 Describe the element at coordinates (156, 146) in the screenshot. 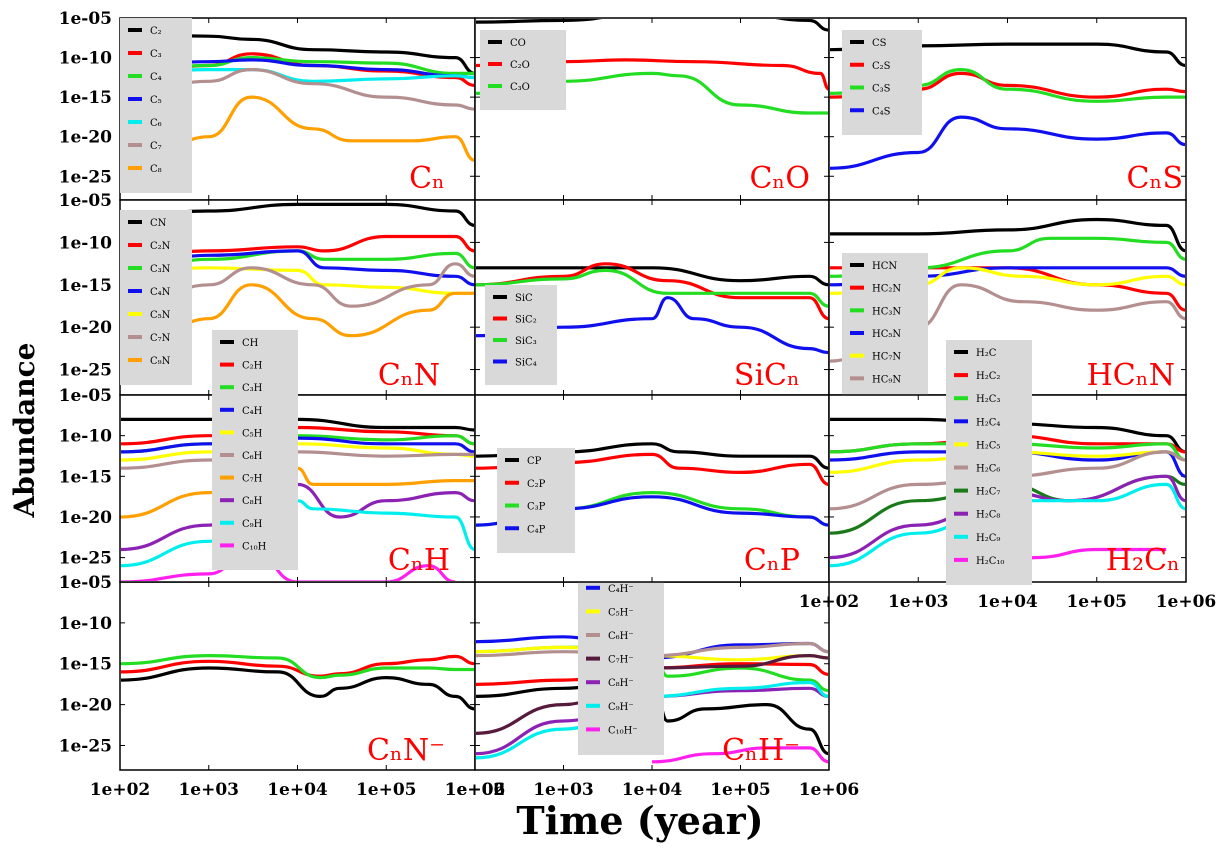

I see `legend-entry: C₇` at that location.